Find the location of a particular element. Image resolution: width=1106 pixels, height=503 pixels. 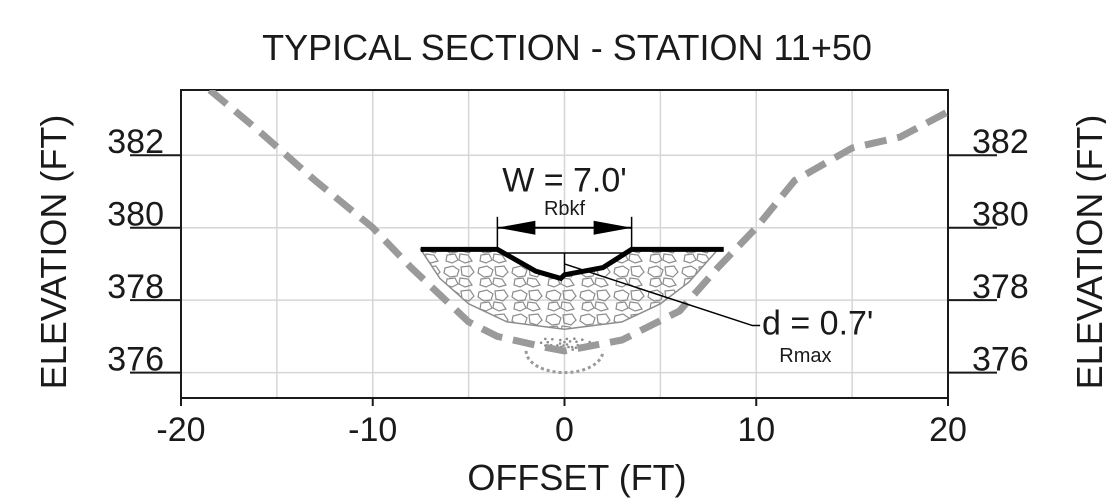

y-tick-label-left: 380 is located at coordinates (135, 215).